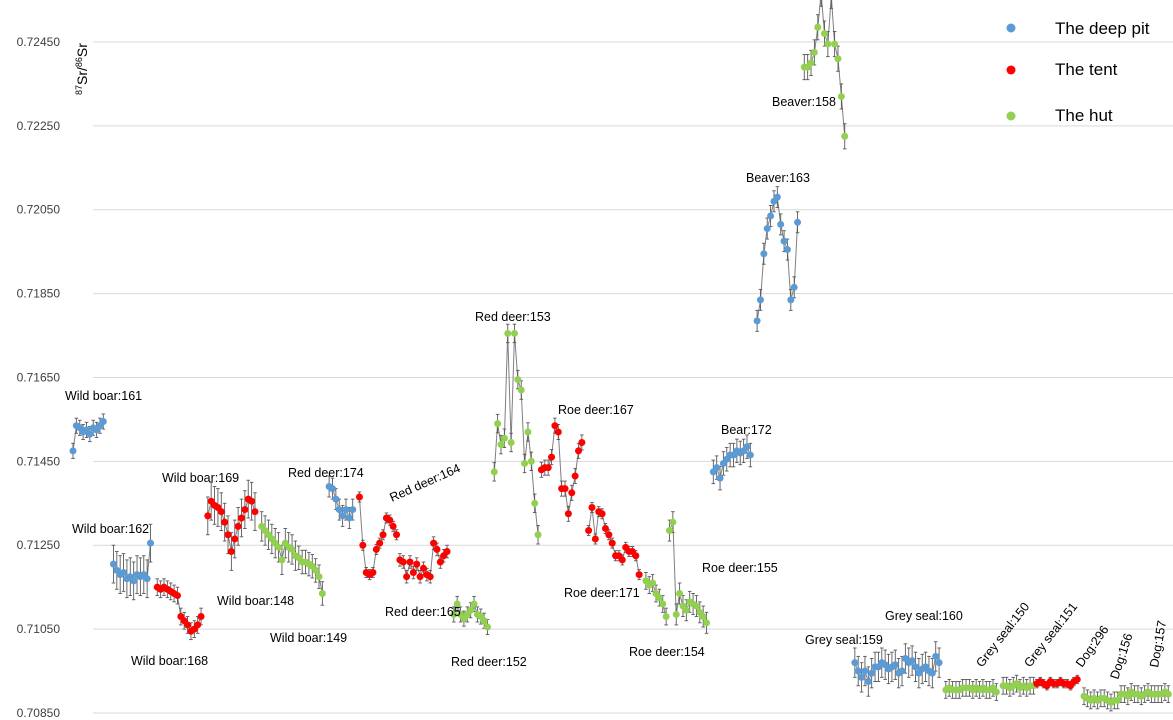  Describe the element at coordinates (1062, 69) in the screenshot. I see `legend-item-tent: The tent` at that location.